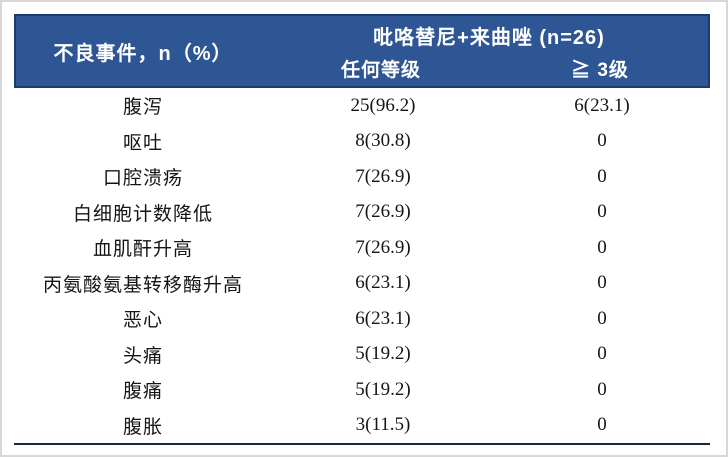 Image resolution: width=728 pixels, height=457 pixels. What do you see at coordinates (602, 105) in the screenshot?
I see `grade3-value: 6(23.1)` at bounding box center [602, 105].